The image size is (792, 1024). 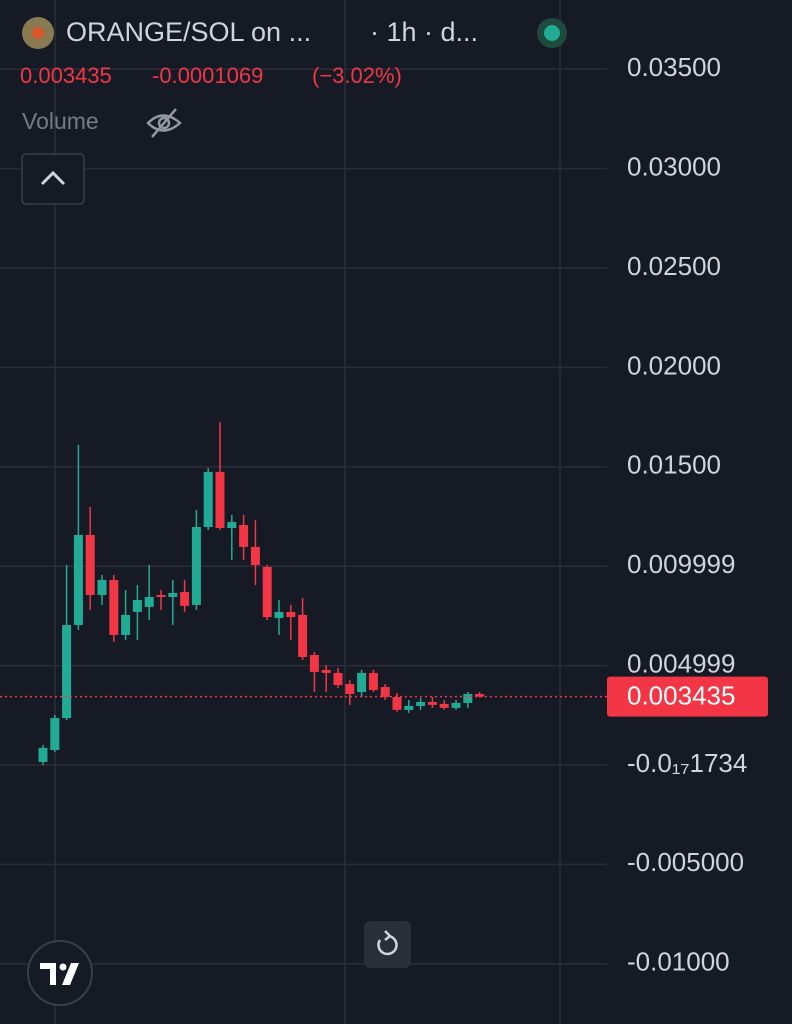 I want to click on reset-button, so click(x=387, y=944).